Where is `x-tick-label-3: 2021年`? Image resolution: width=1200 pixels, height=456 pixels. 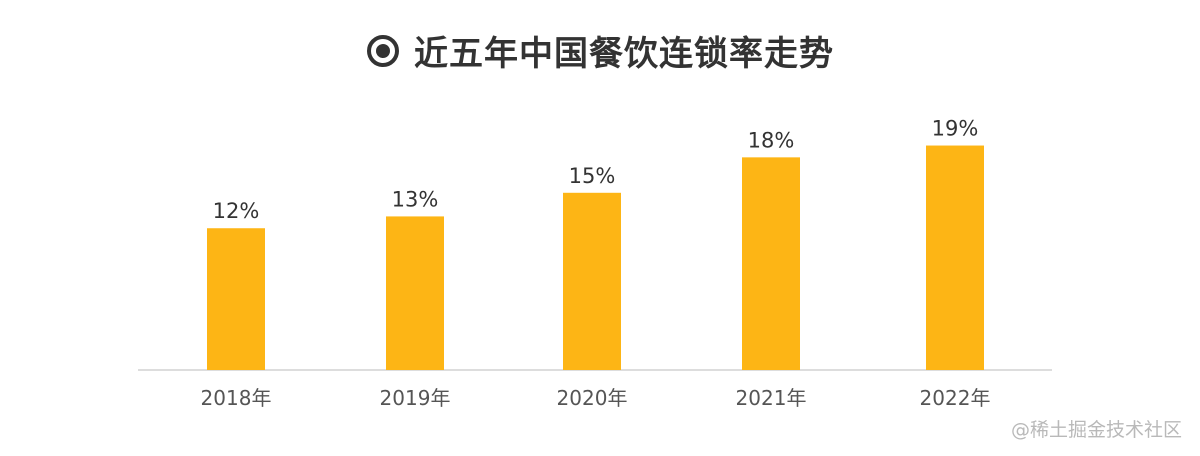 x-tick-label-3: 2021年 is located at coordinates (771, 398).